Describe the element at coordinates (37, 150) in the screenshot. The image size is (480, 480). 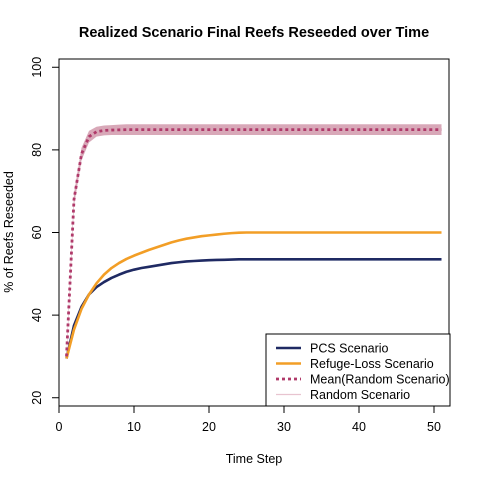
I see `y-tick-label: 80` at that location.